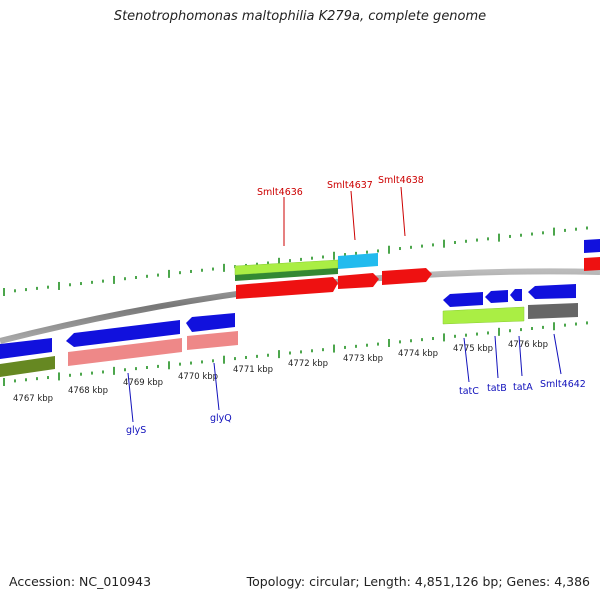 The height and width of the screenshot is (600, 600). I want to click on accession-text: Accession: NC_010943, so click(80, 581).